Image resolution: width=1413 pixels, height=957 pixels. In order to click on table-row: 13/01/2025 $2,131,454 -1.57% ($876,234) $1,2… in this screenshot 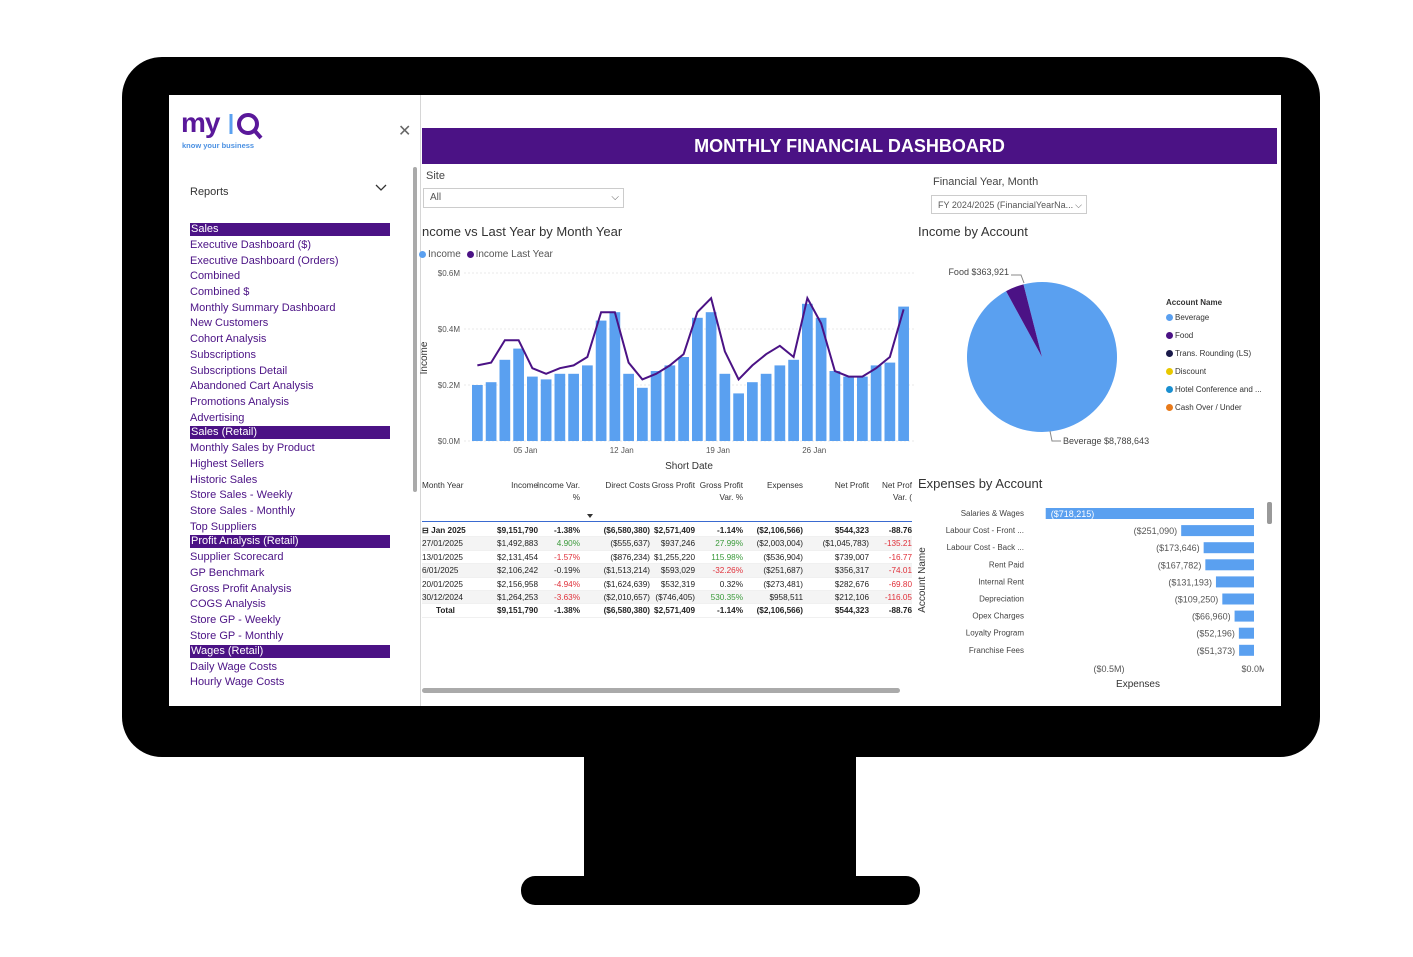, I will do `click(667, 558)`.